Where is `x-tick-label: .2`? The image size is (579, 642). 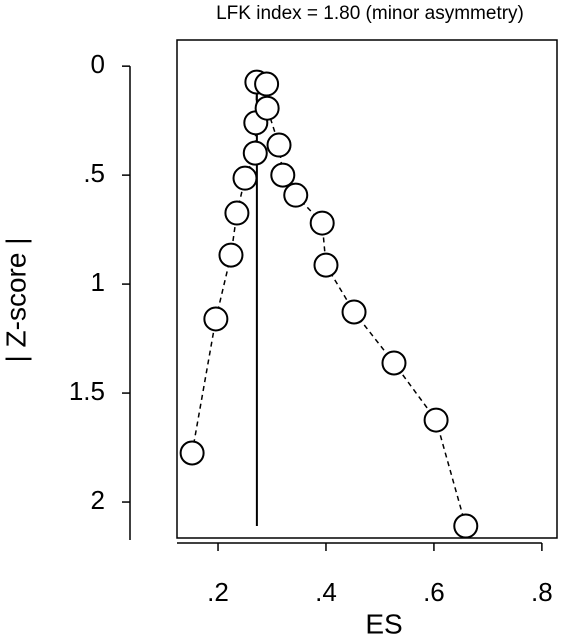
x-tick-label: .2 is located at coordinates (218, 592).